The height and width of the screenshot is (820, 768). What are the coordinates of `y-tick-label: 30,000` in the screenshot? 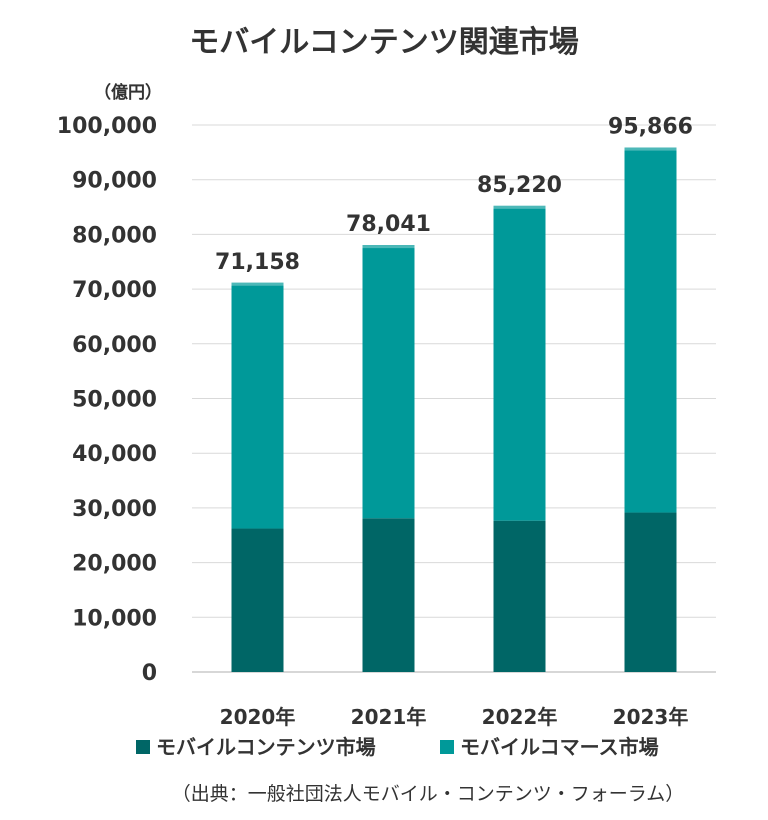 It's located at (114, 509).